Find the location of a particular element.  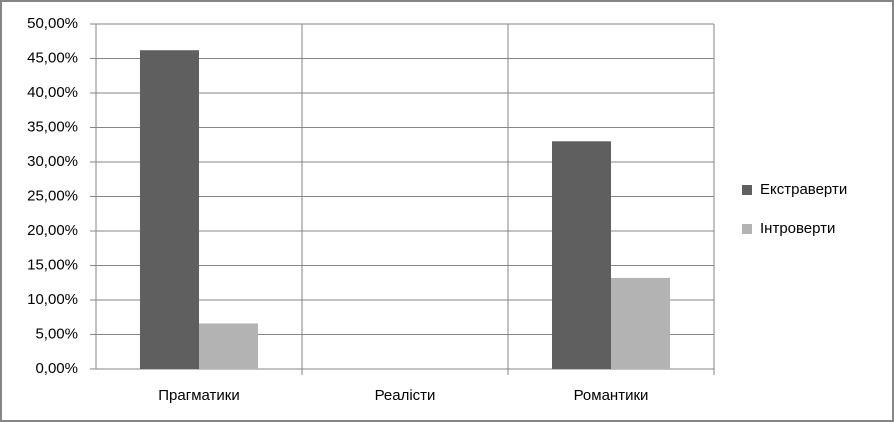

y-tick-label: 5,00% is located at coordinates (56, 333).